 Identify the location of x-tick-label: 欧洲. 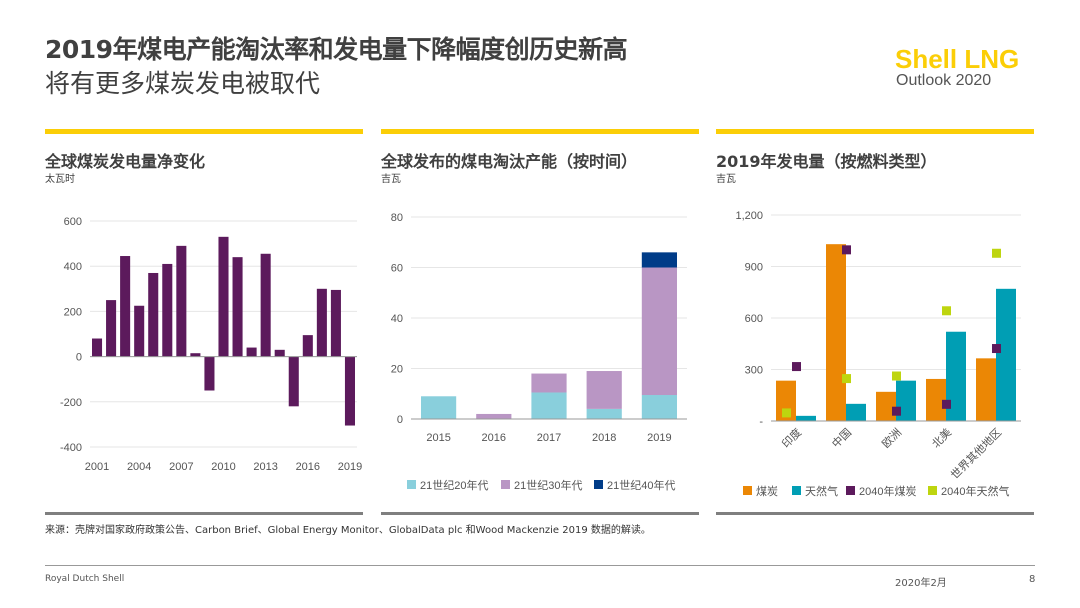
(891, 438).